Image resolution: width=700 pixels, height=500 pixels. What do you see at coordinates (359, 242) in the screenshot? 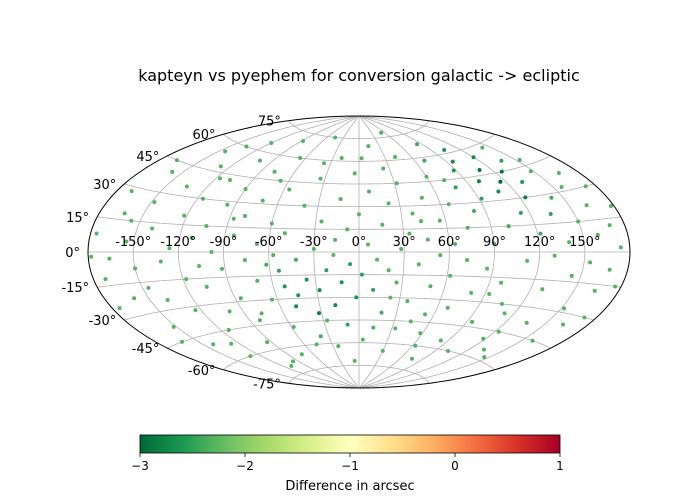
I see `x-tick-label: 0°` at bounding box center [359, 242].